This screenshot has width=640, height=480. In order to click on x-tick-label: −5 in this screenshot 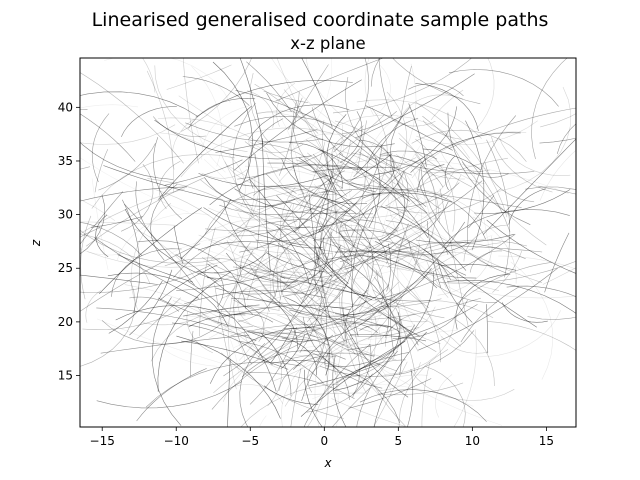, I will do `click(250, 441)`.